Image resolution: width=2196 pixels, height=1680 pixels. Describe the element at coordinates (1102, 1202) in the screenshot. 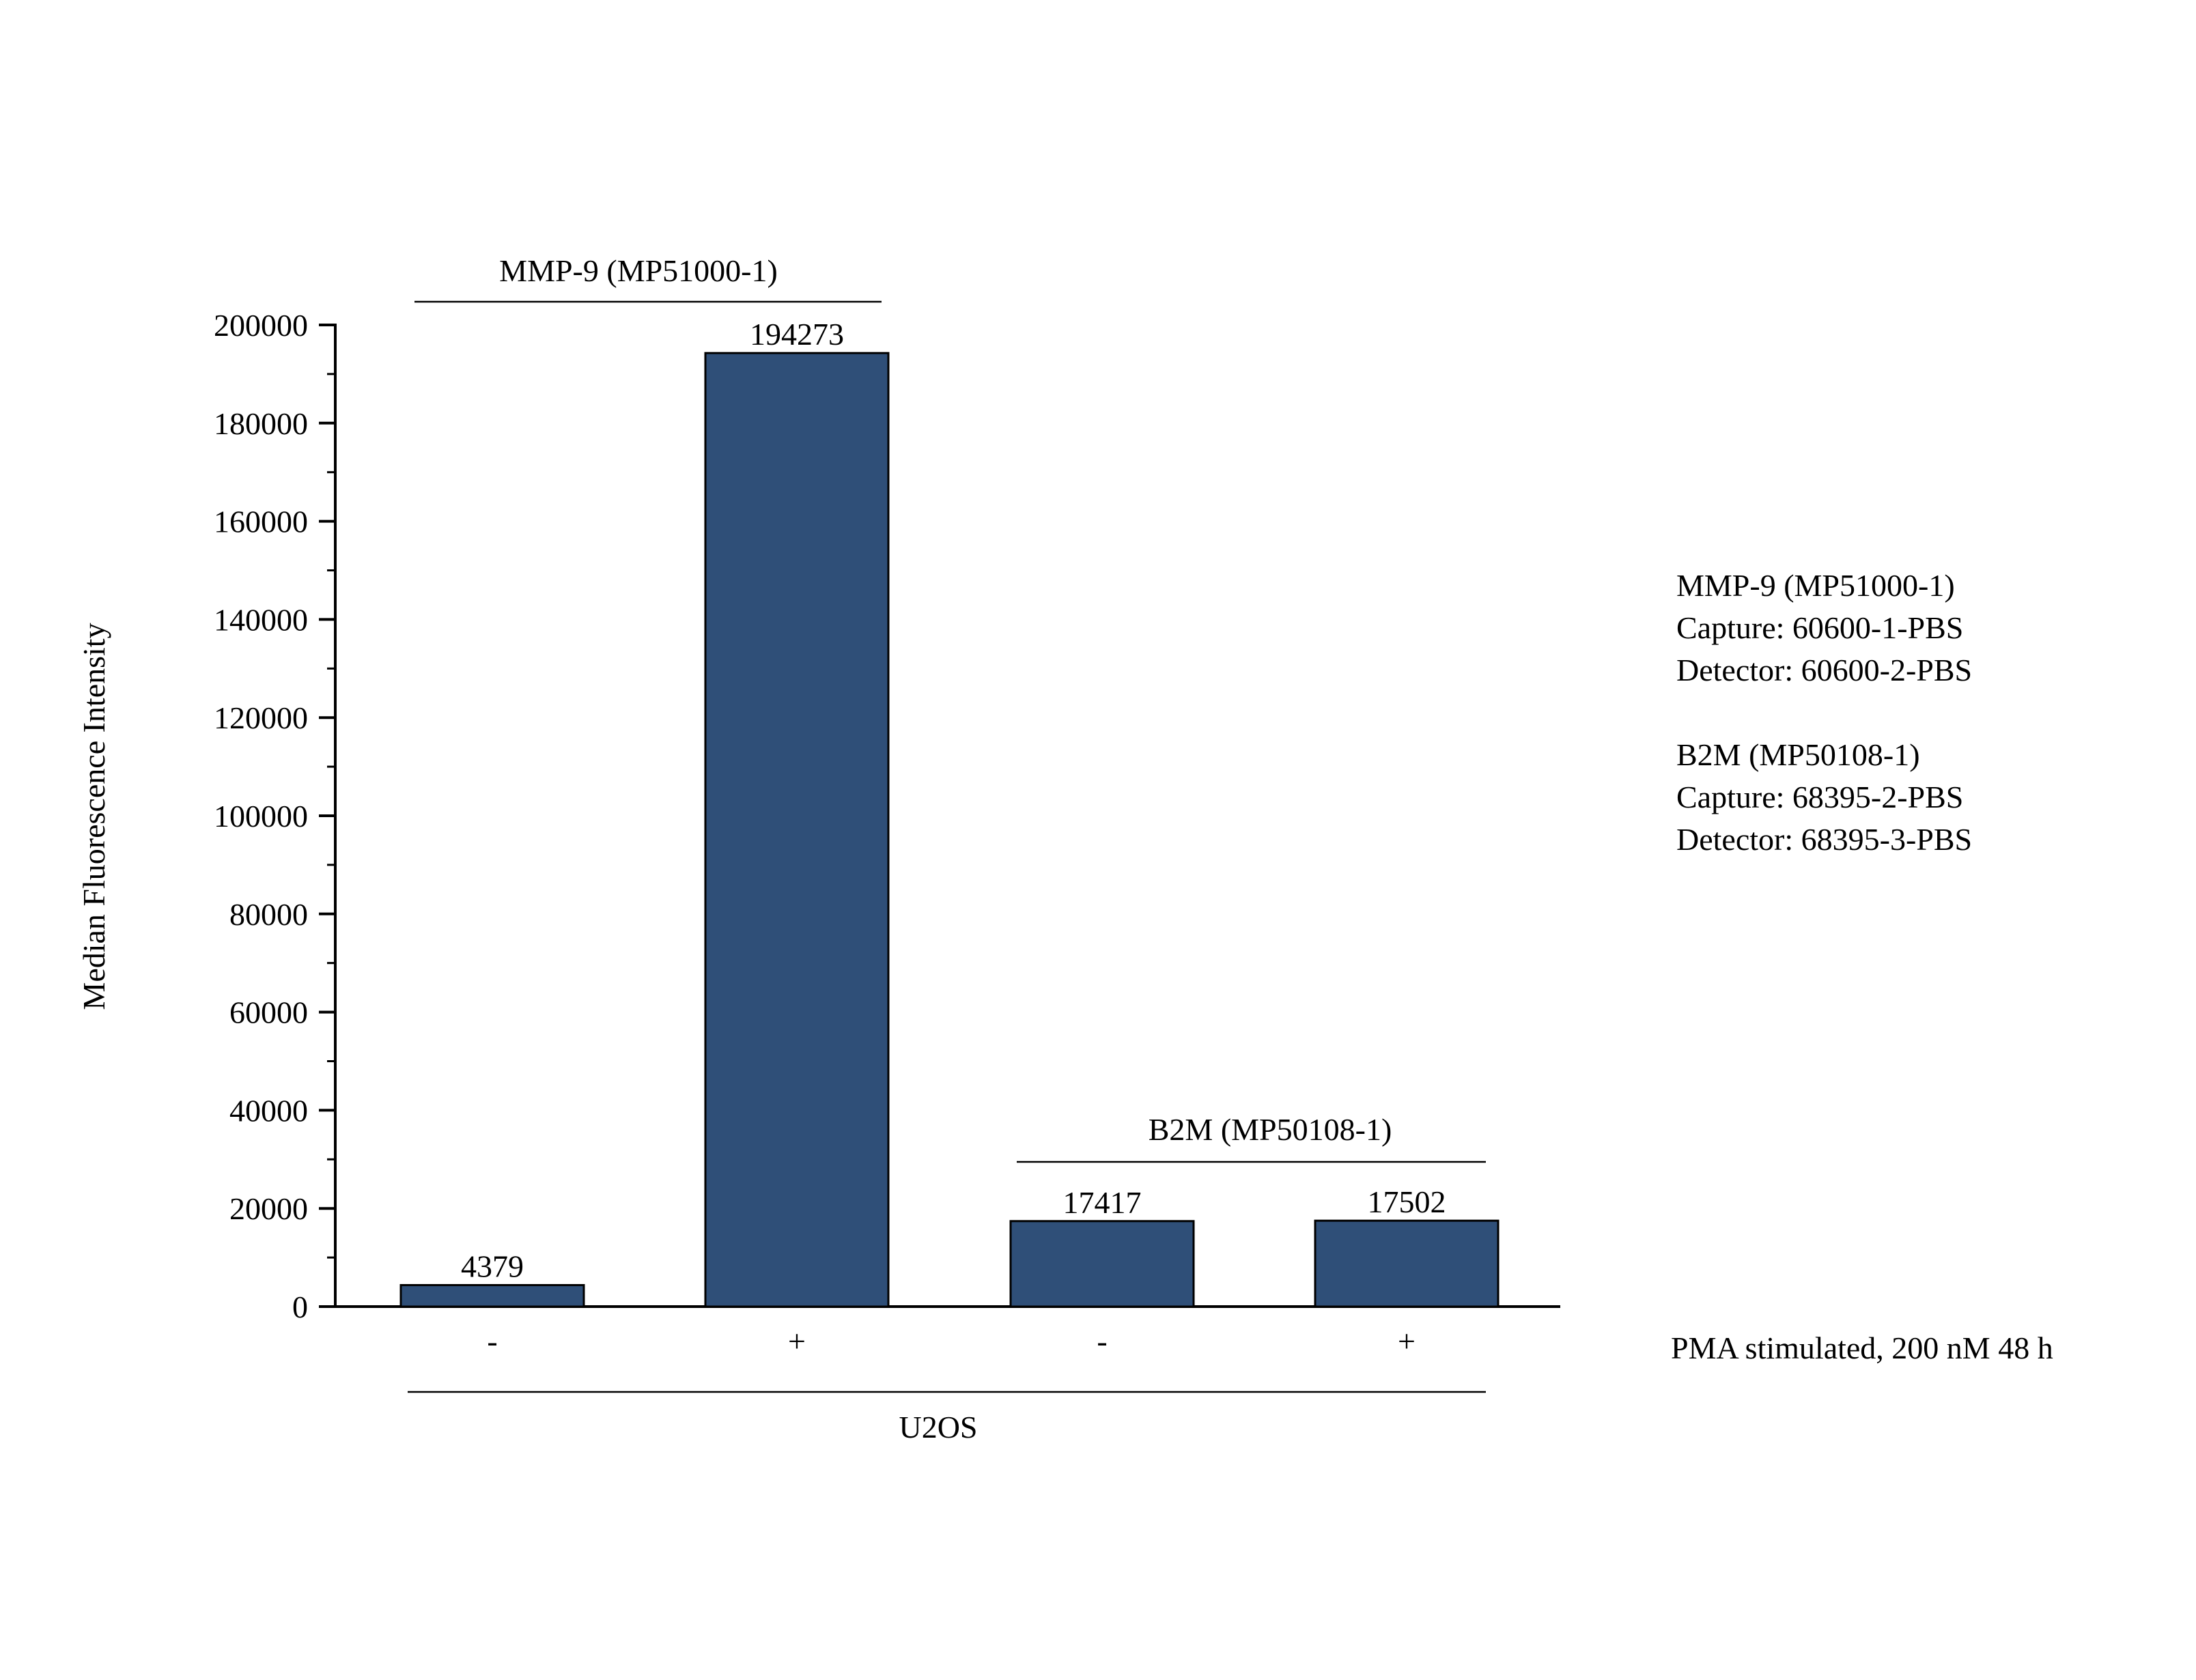

I see `bar-value-label: 17417` at that location.